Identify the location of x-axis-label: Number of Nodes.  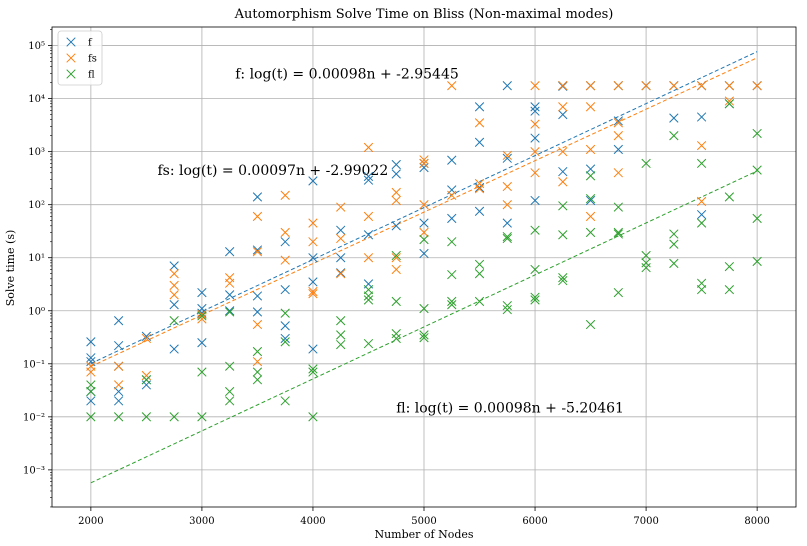
(423, 534).